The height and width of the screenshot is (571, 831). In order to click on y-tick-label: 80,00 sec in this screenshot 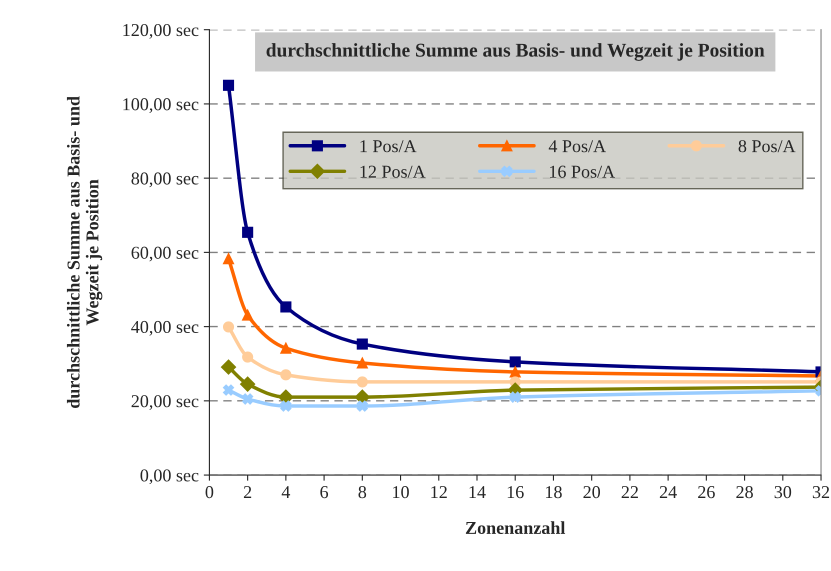, I will do `click(164, 180)`.